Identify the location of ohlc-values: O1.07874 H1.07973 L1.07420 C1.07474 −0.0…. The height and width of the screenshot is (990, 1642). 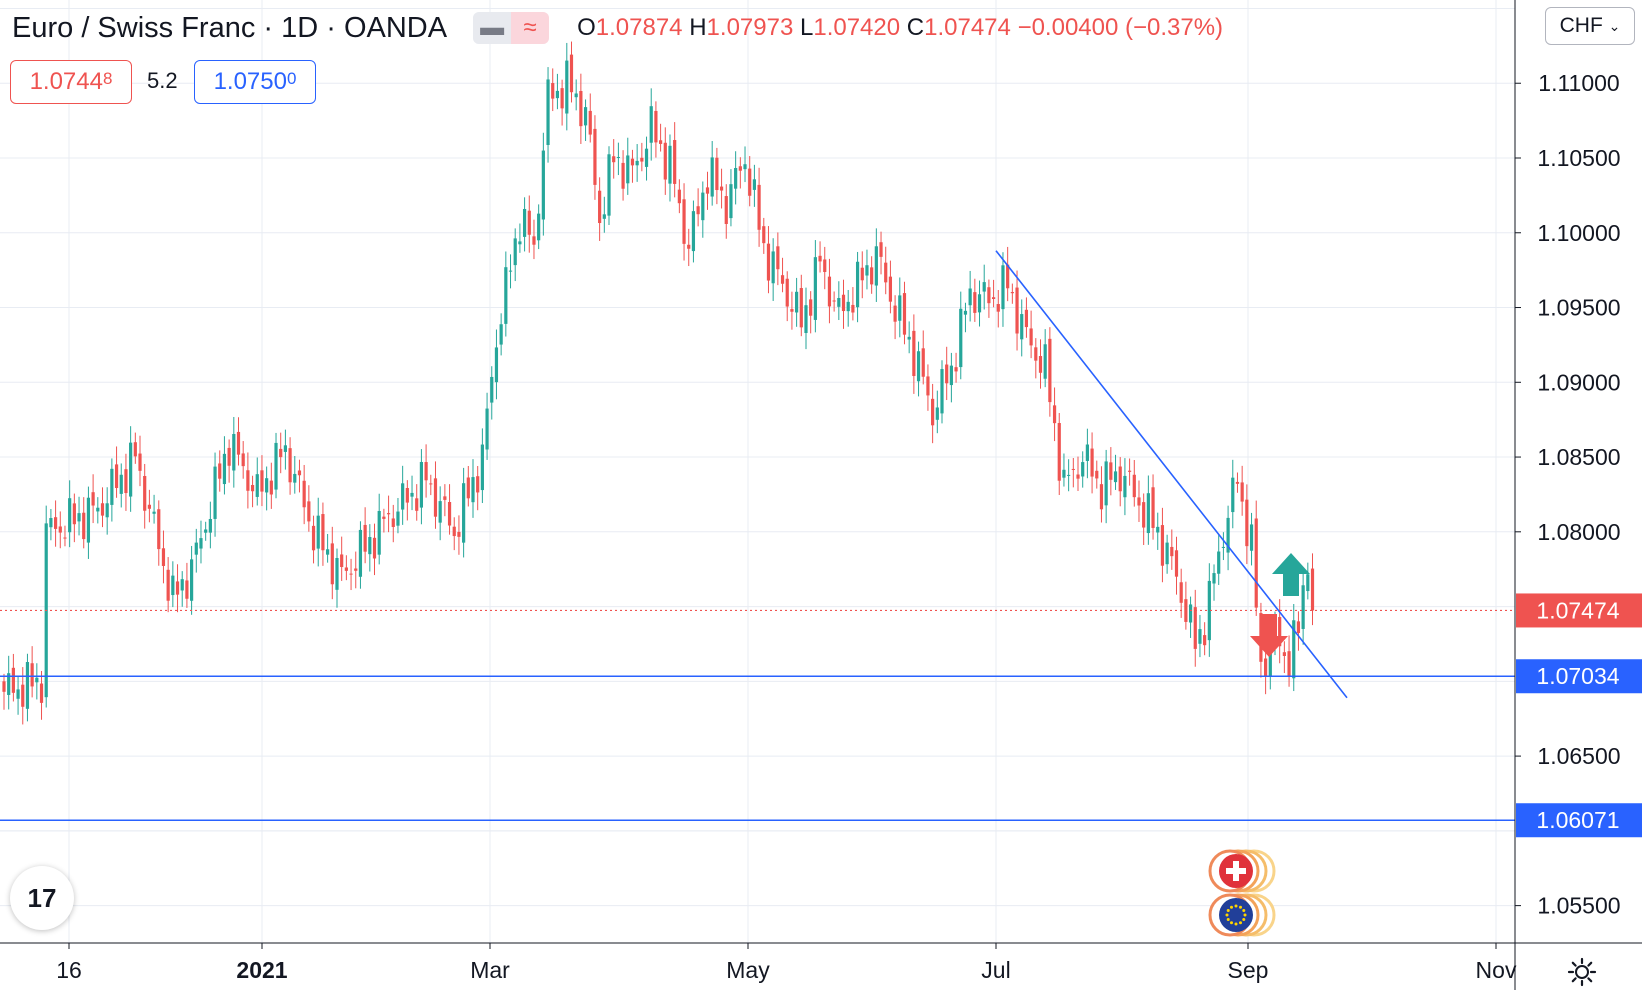
(900, 28).